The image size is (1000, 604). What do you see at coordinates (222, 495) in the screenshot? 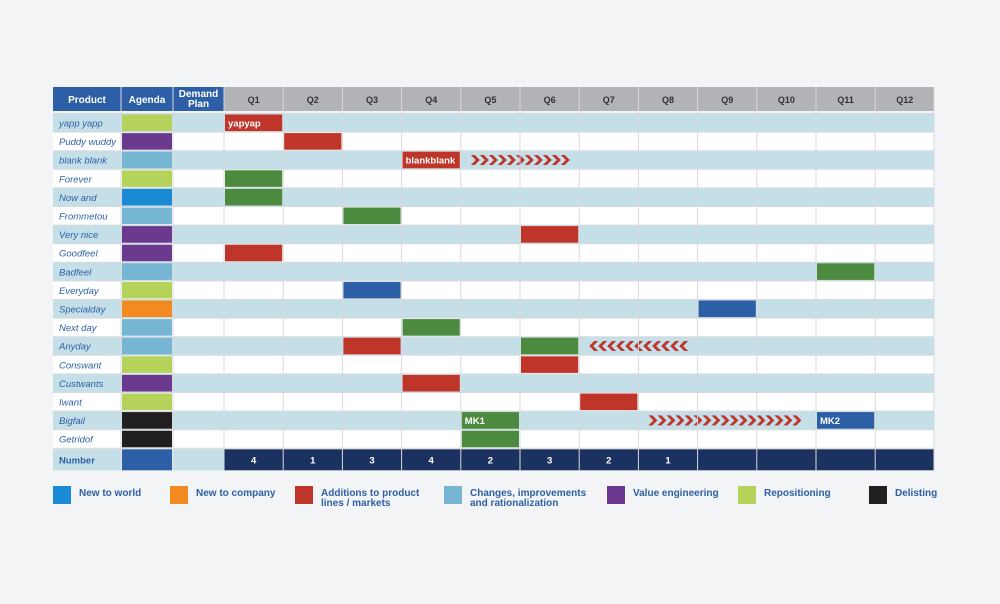
I see `legend-item-new-to-company: New to company` at bounding box center [222, 495].